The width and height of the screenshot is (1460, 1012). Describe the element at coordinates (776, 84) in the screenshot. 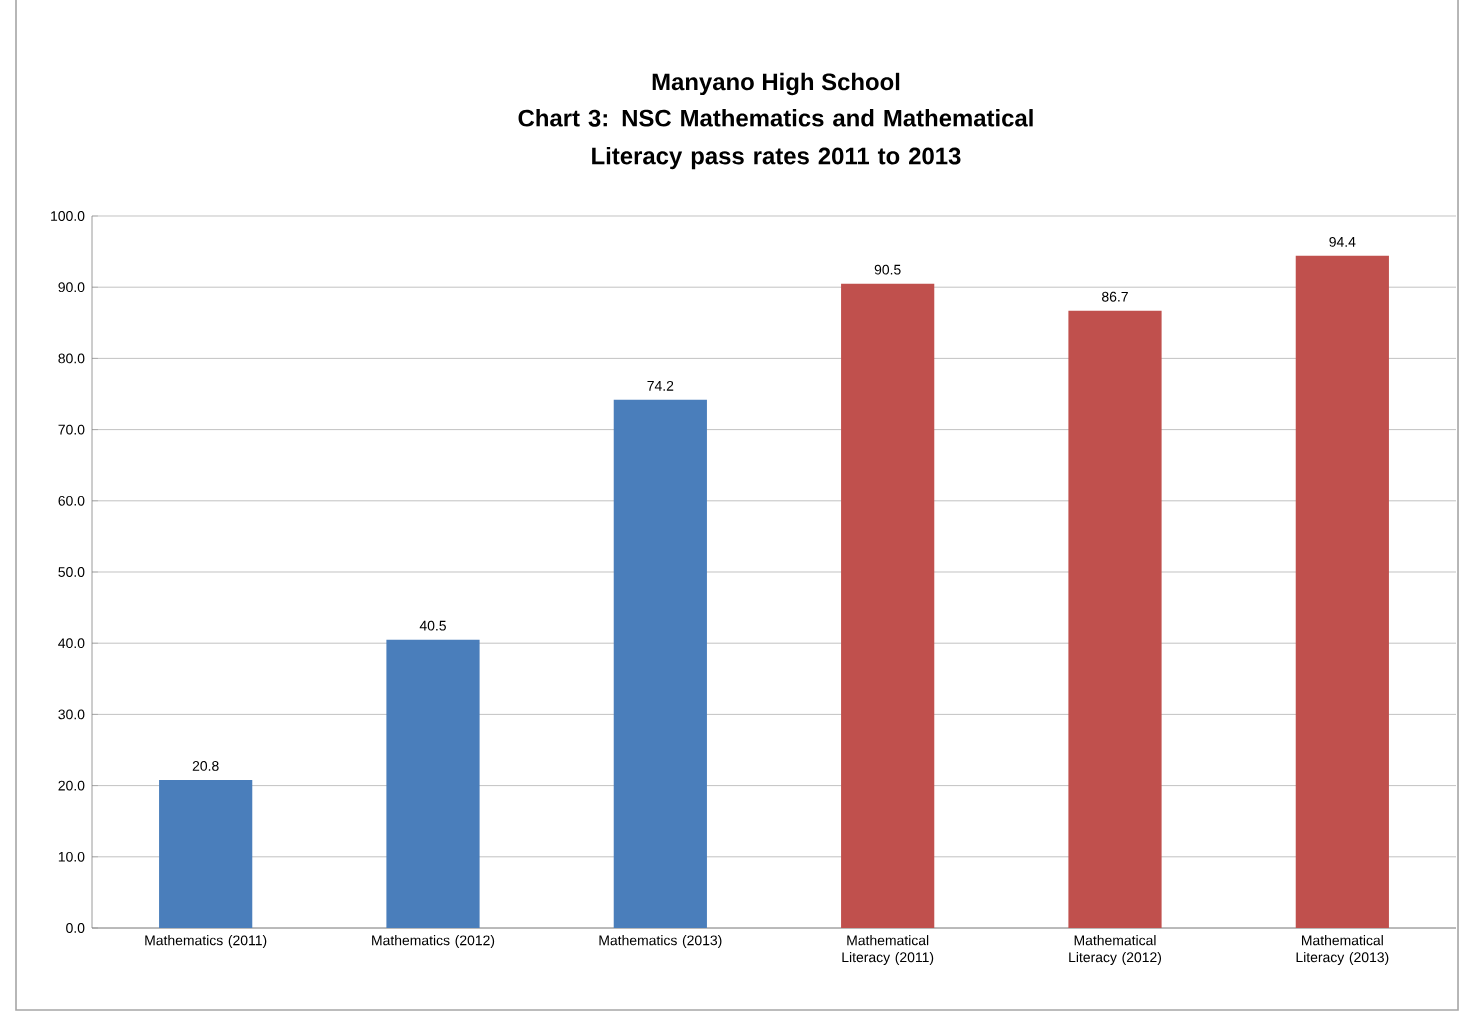

I see `chart-title: Manyano High School` at that location.